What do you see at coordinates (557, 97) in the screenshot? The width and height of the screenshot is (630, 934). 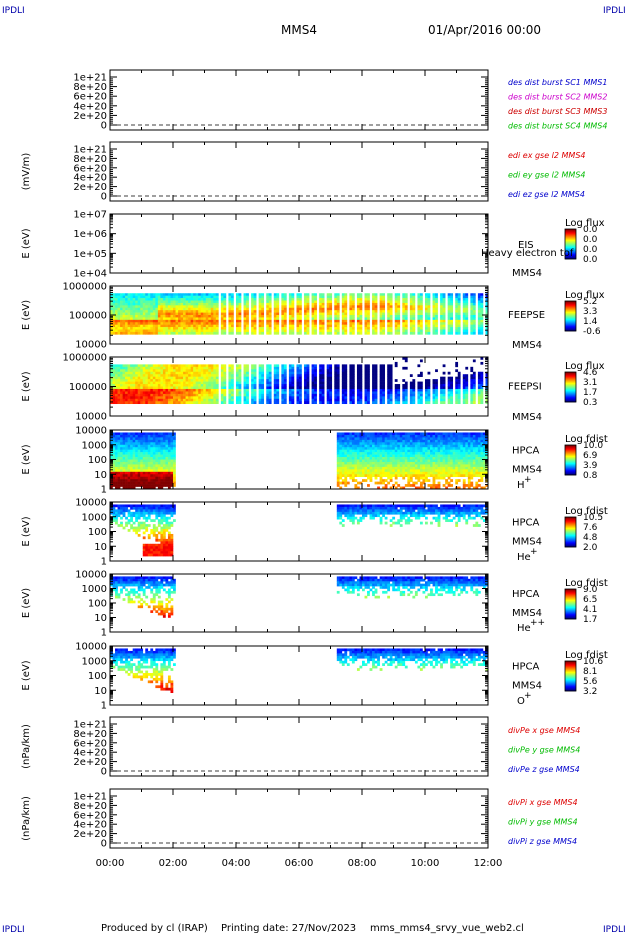 I see `legend-entry: des dist burst SC2 MMS2` at bounding box center [557, 97].